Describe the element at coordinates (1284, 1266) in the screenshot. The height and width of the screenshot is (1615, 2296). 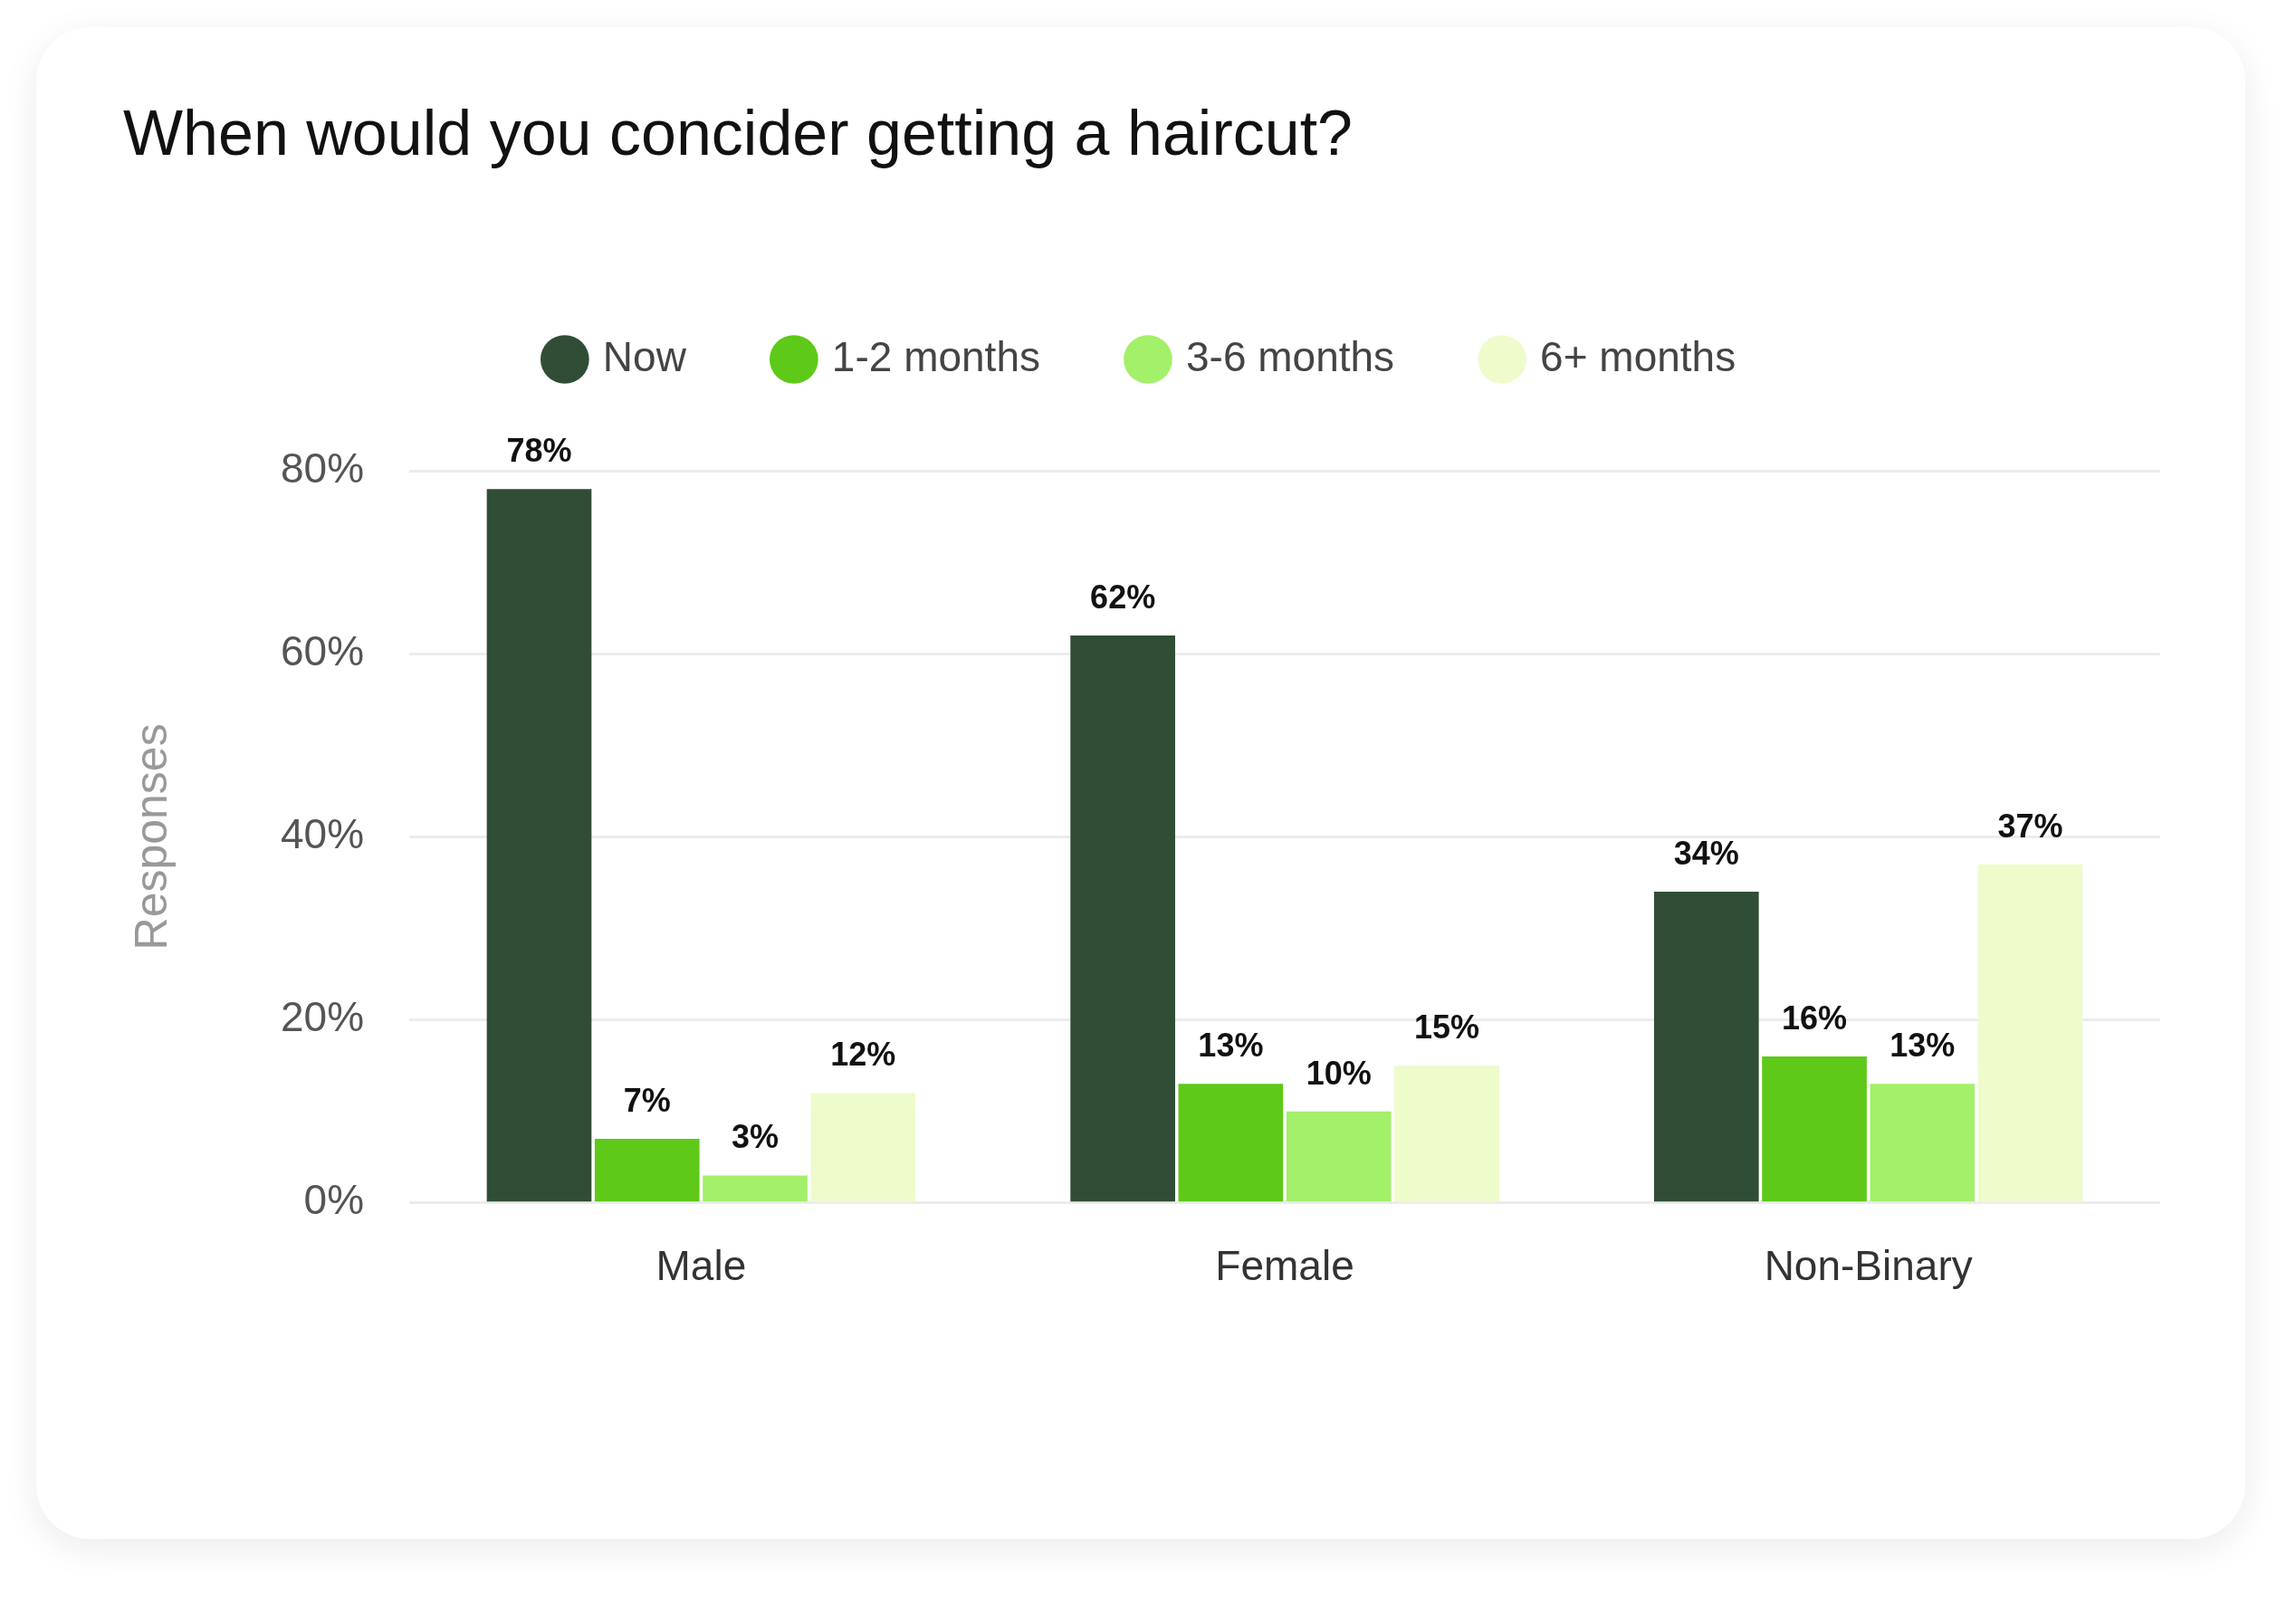
I see `x-tick-label: Female` at that location.